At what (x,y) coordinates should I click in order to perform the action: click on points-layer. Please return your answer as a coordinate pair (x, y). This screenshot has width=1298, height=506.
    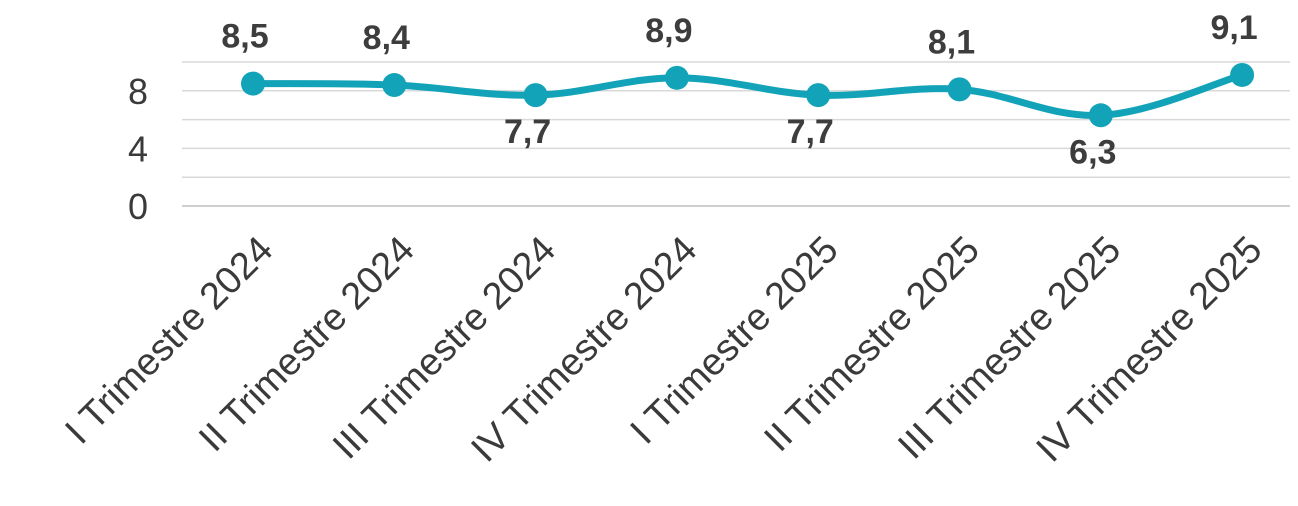
    Looking at the image, I should click on (748, 95).